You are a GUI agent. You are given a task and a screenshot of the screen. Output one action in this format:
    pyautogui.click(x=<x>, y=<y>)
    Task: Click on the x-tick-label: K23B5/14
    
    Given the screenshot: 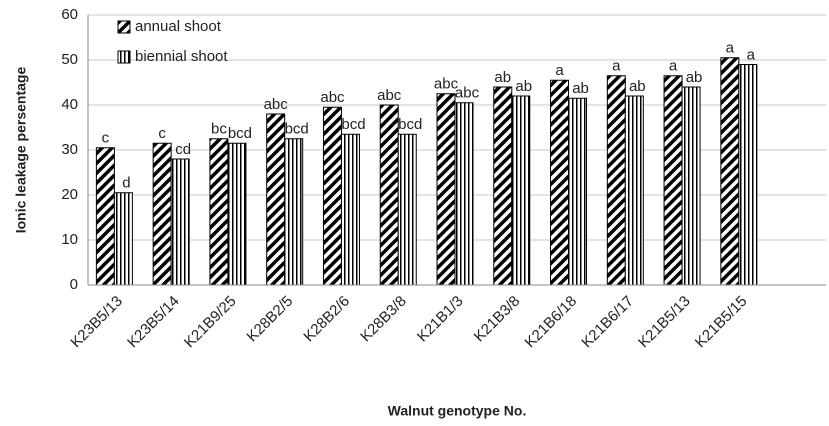 What is the action you would take?
    pyautogui.click(x=153, y=322)
    